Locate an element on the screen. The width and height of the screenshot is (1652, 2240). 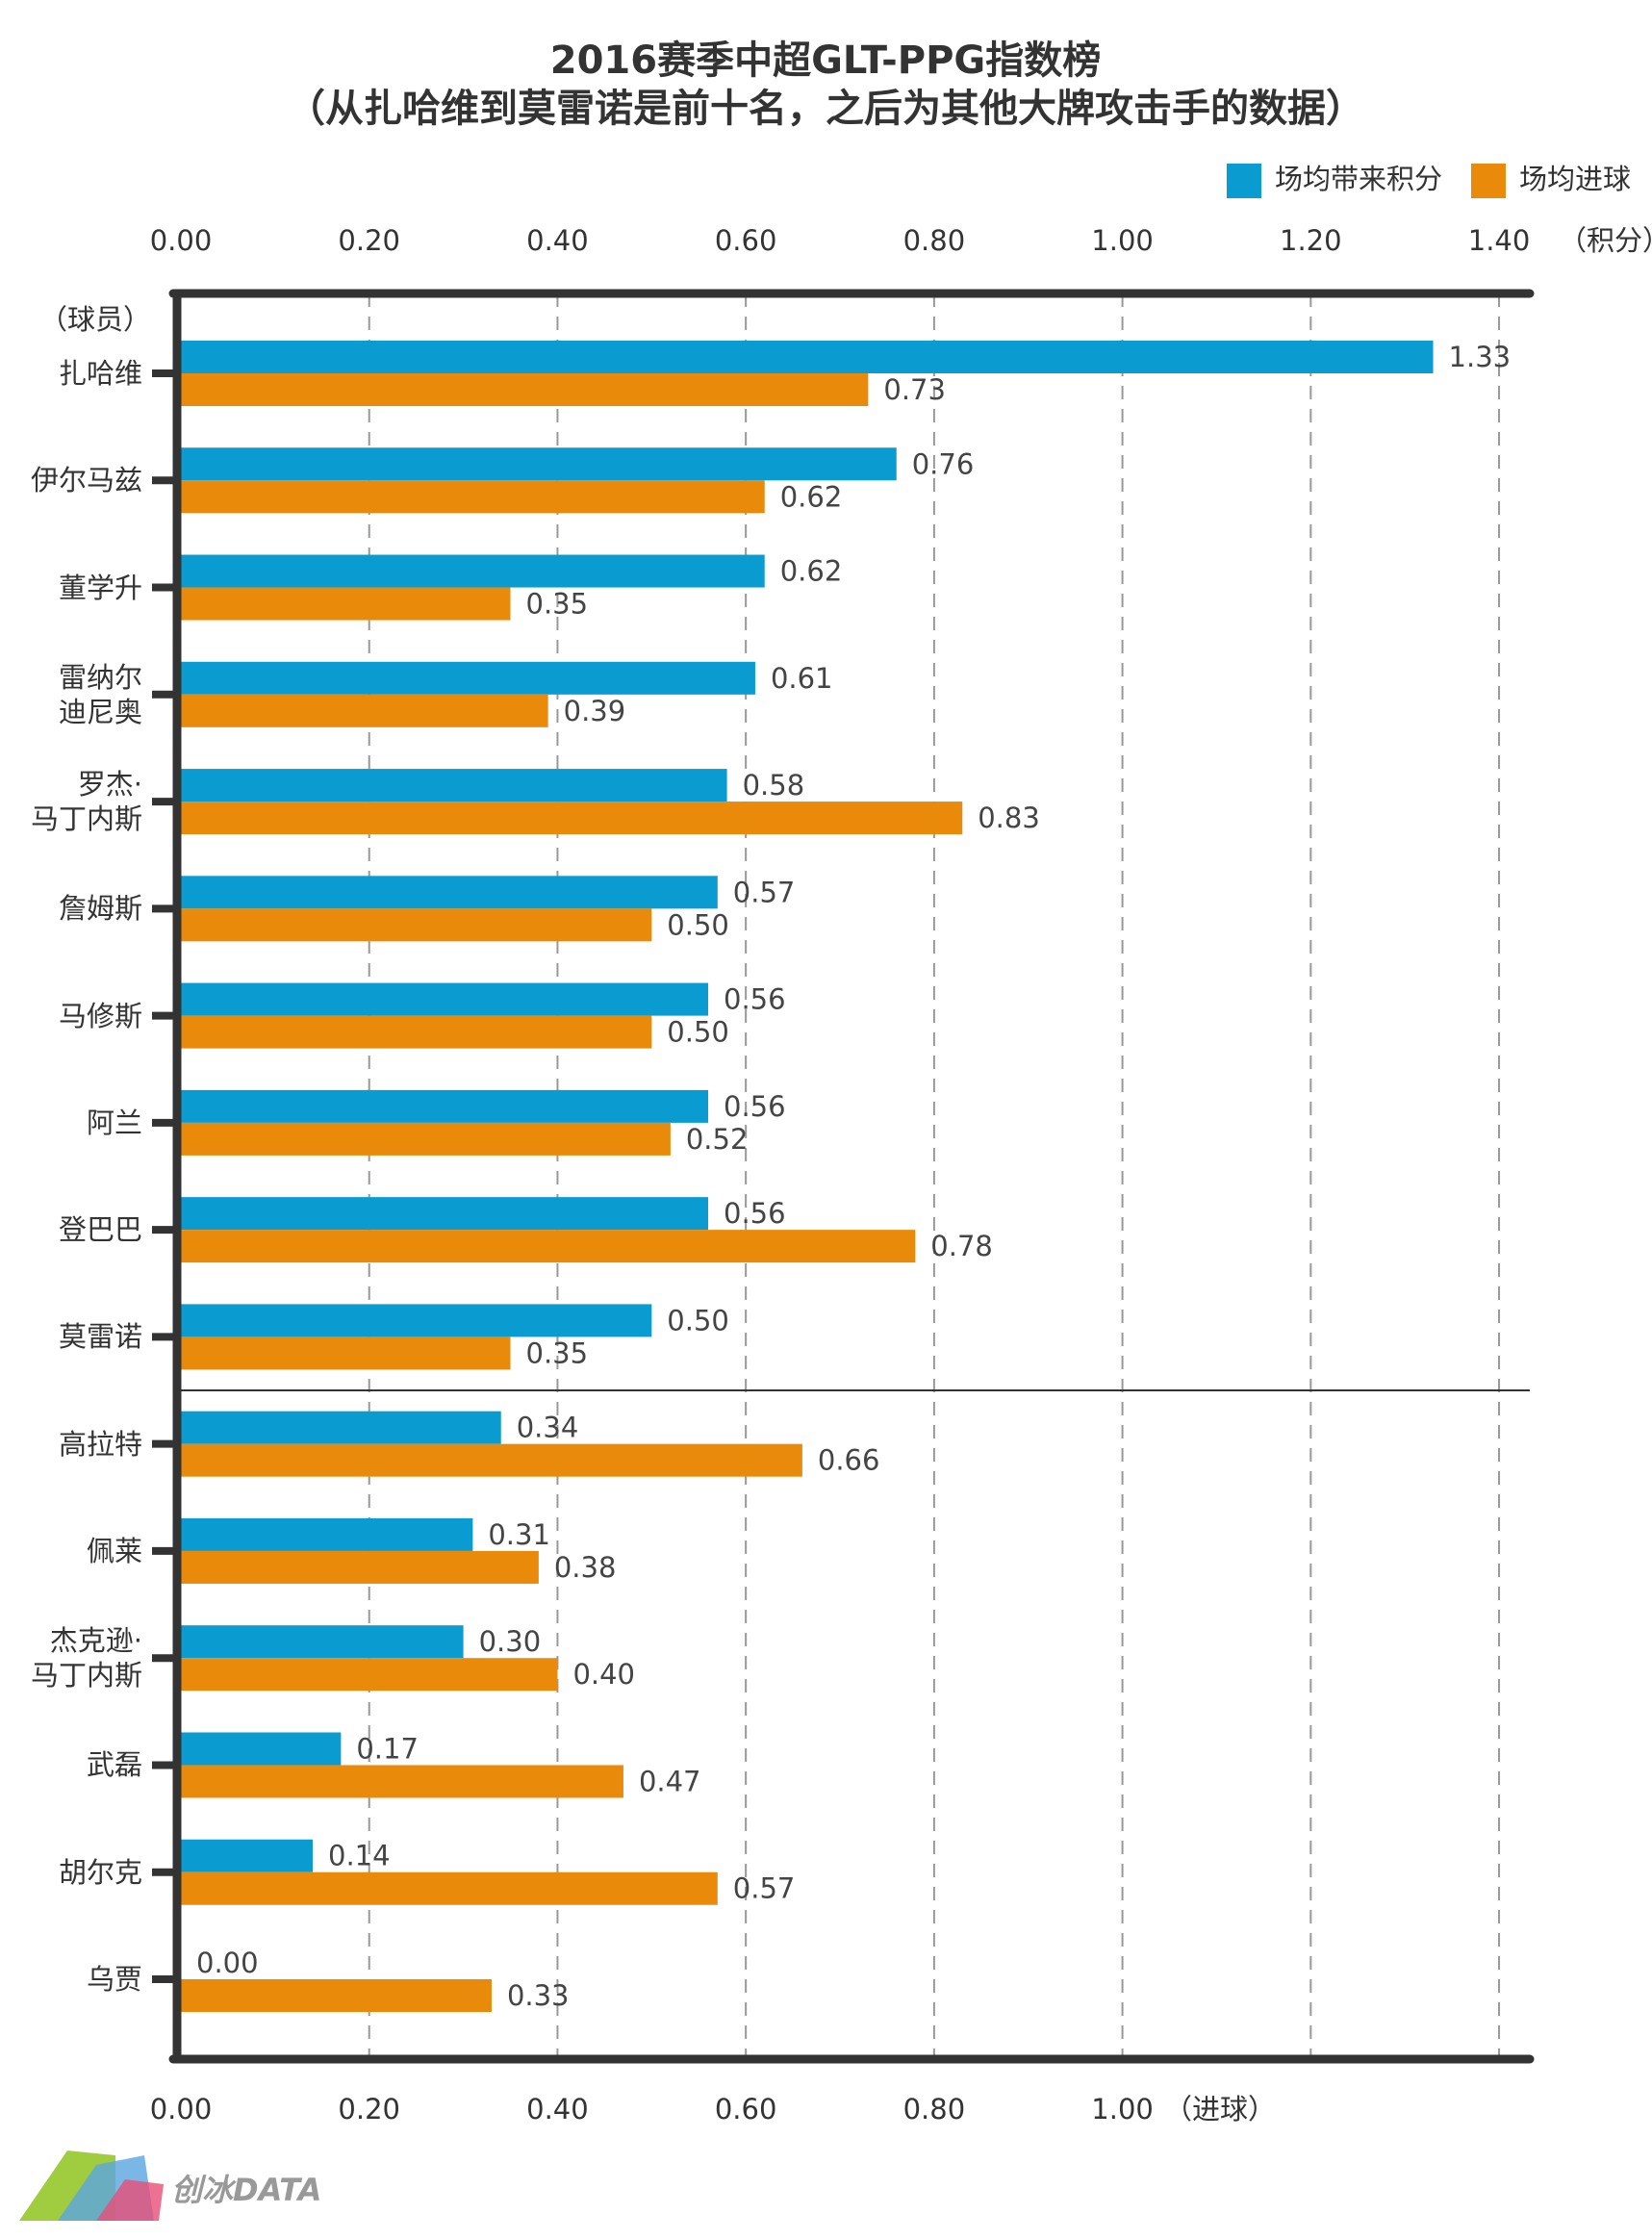
y-axis-label: （球员） is located at coordinates (95, 320).